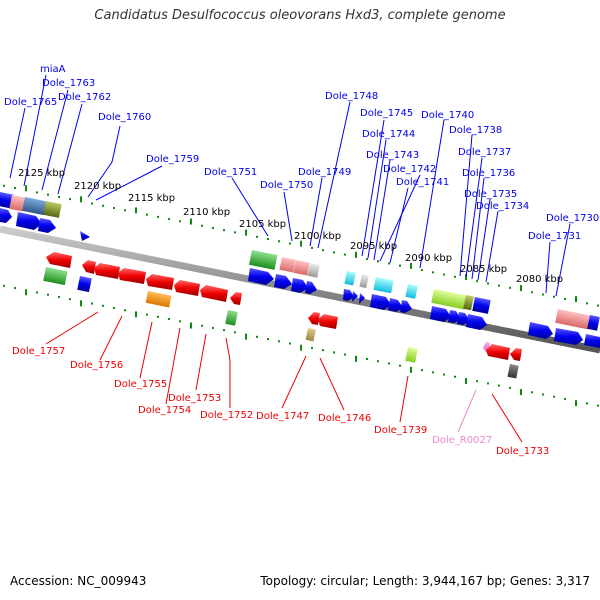 Image resolution: width=600 pixels, height=600 pixels. I want to click on gene-label: Dole_1738, so click(475, 130).